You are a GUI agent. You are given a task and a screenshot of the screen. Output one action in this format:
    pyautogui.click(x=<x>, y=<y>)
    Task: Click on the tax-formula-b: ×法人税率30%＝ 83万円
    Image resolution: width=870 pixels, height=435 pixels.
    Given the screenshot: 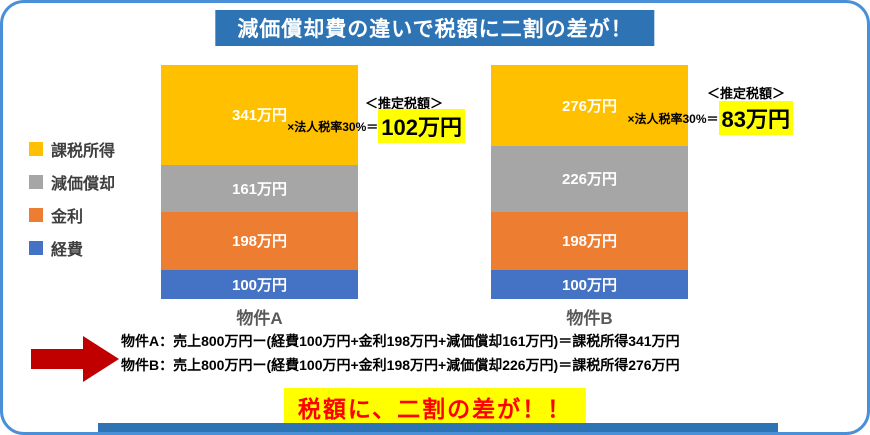 What is the action you would take?
    pyautogui.click(x=710, y=118)
    